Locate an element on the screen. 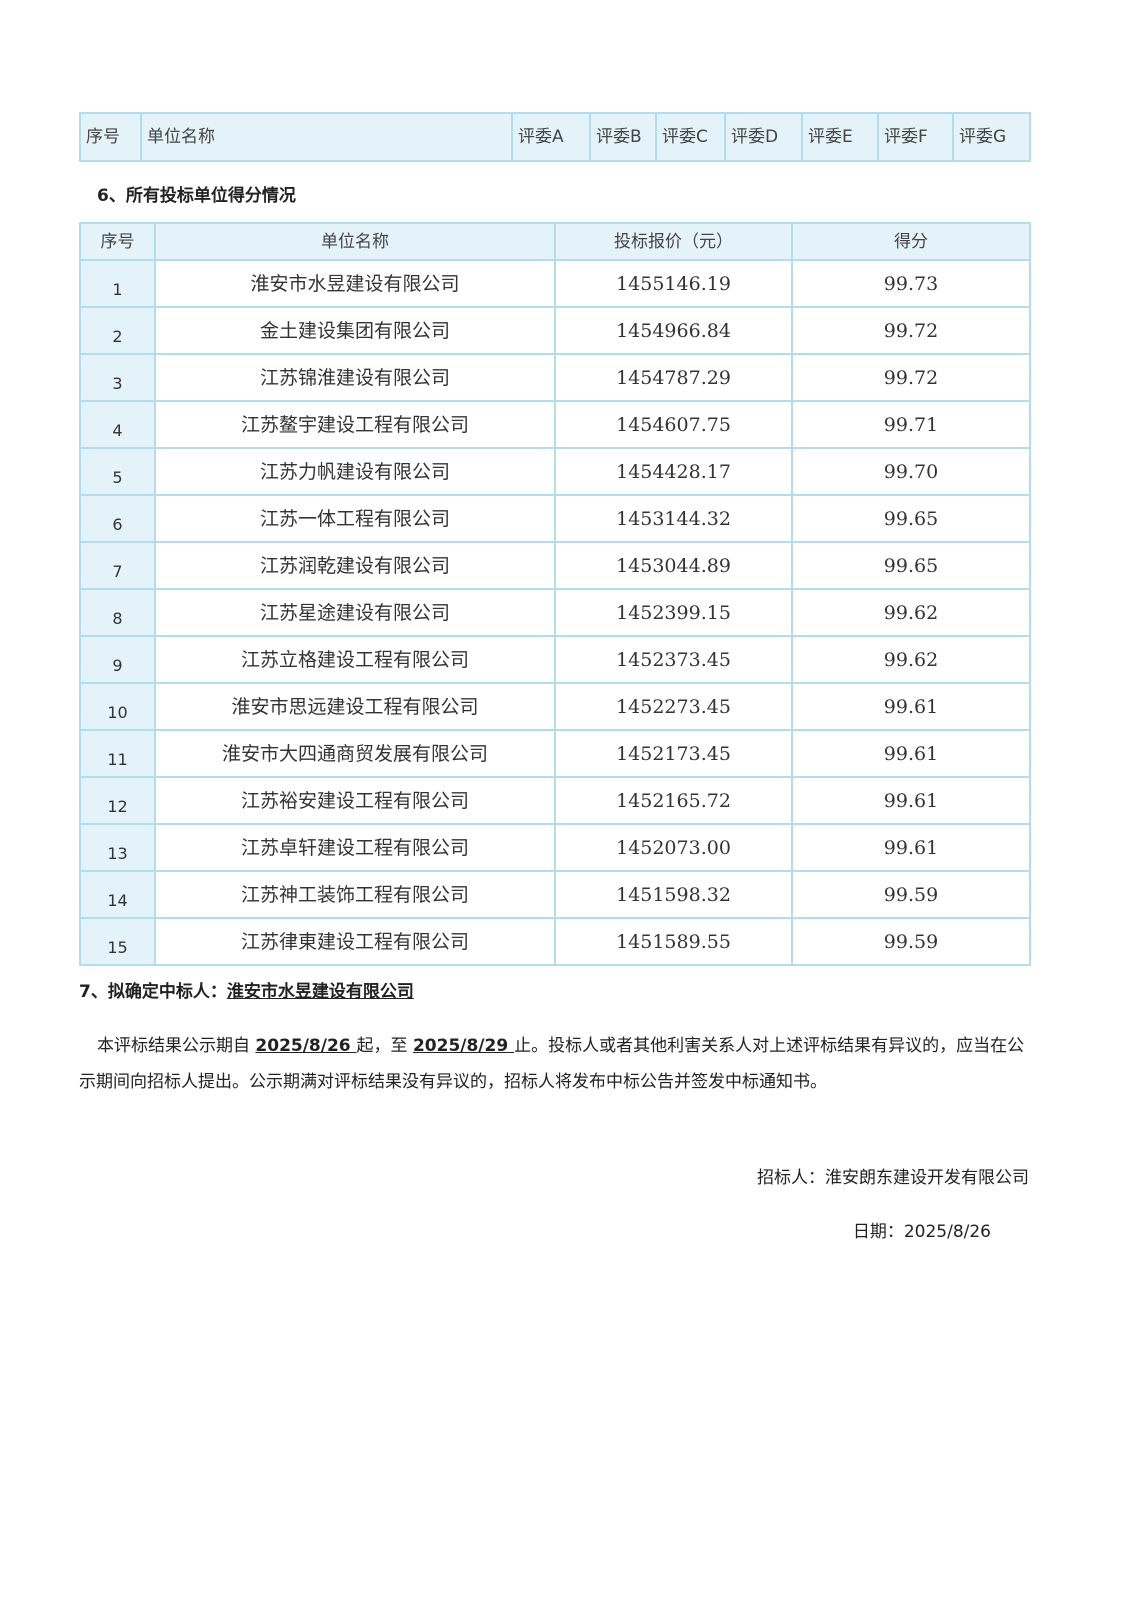 This screenshot has height=1600, width=1131. bid-price: 1452165.72 is located at coordinates (673, 800).